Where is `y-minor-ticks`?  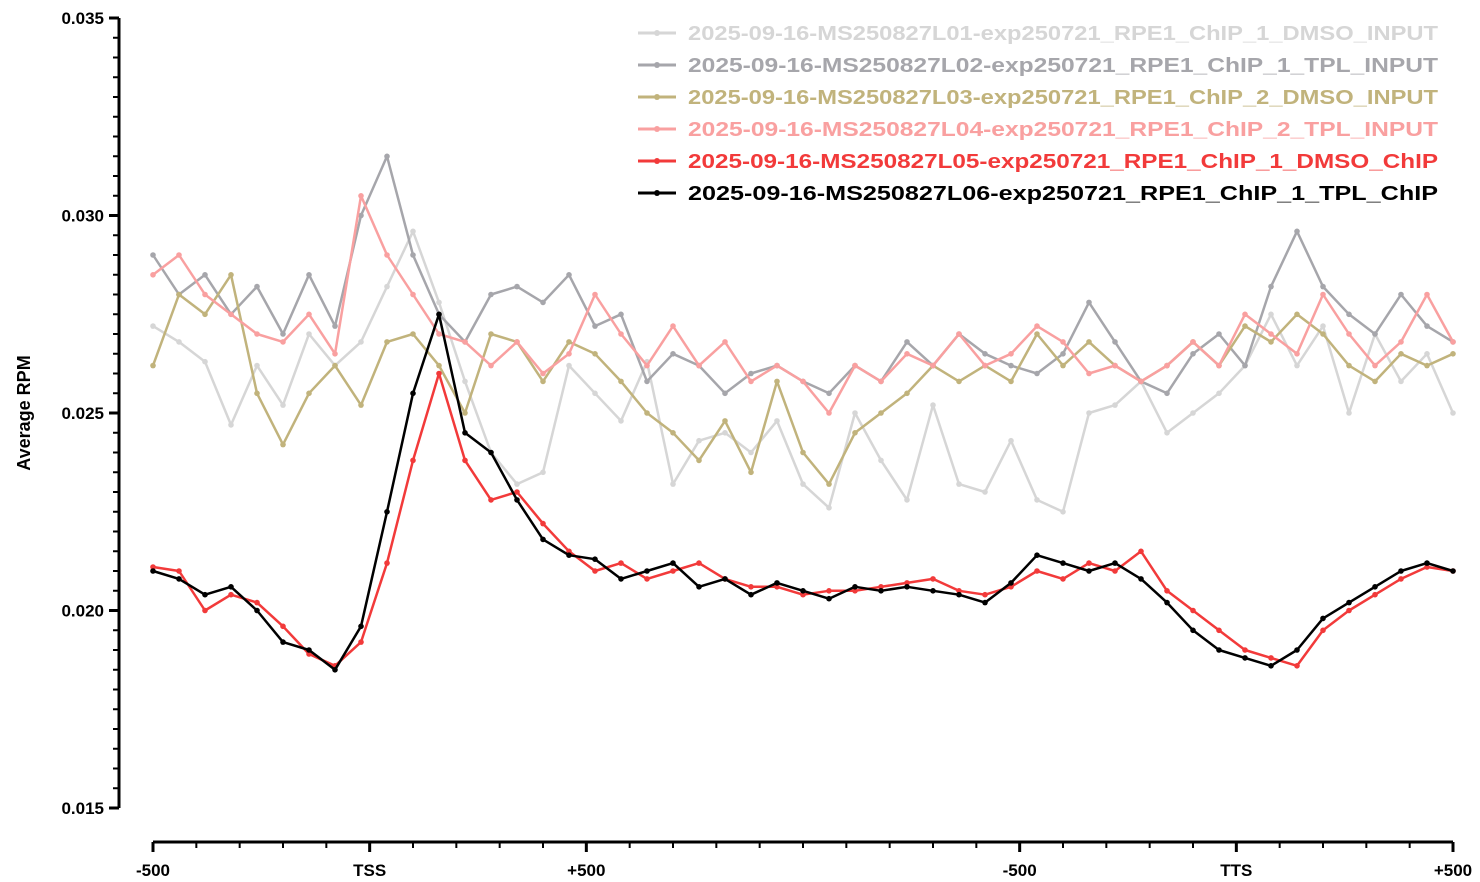 y-minor-ticks is located at coordinates (116, 413).